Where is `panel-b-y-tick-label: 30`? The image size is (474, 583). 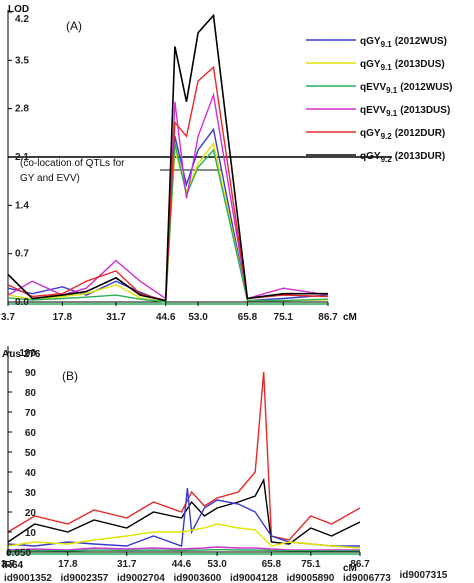 panel-b-y-tick-label: 30 is located at coordinates (31, 493).